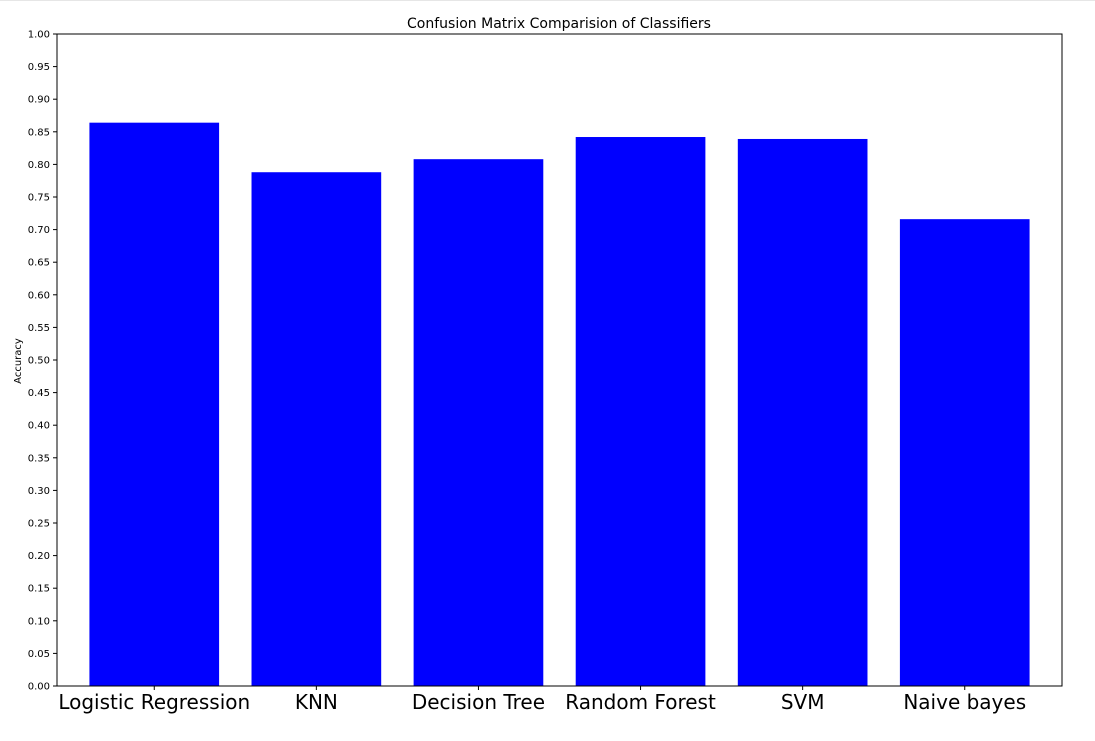  I want to click on x-tick-label: SVM, so click(803, 702).